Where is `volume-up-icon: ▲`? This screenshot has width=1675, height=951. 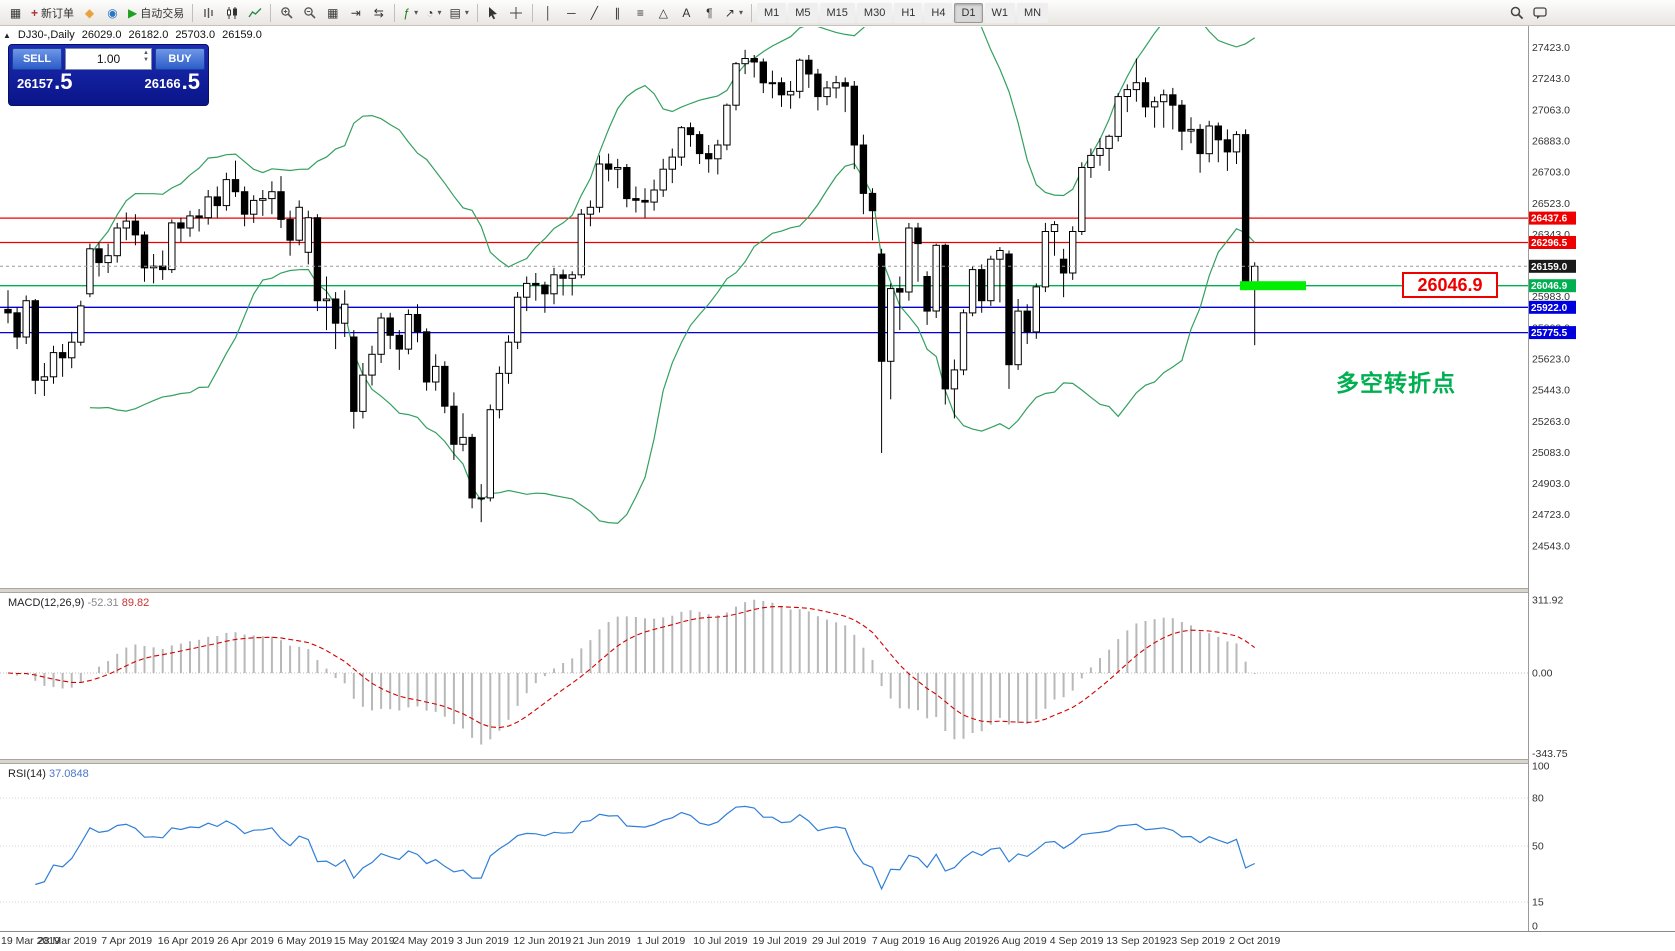 volume-up-icon: ▲ is located at coordinates (146, 53).